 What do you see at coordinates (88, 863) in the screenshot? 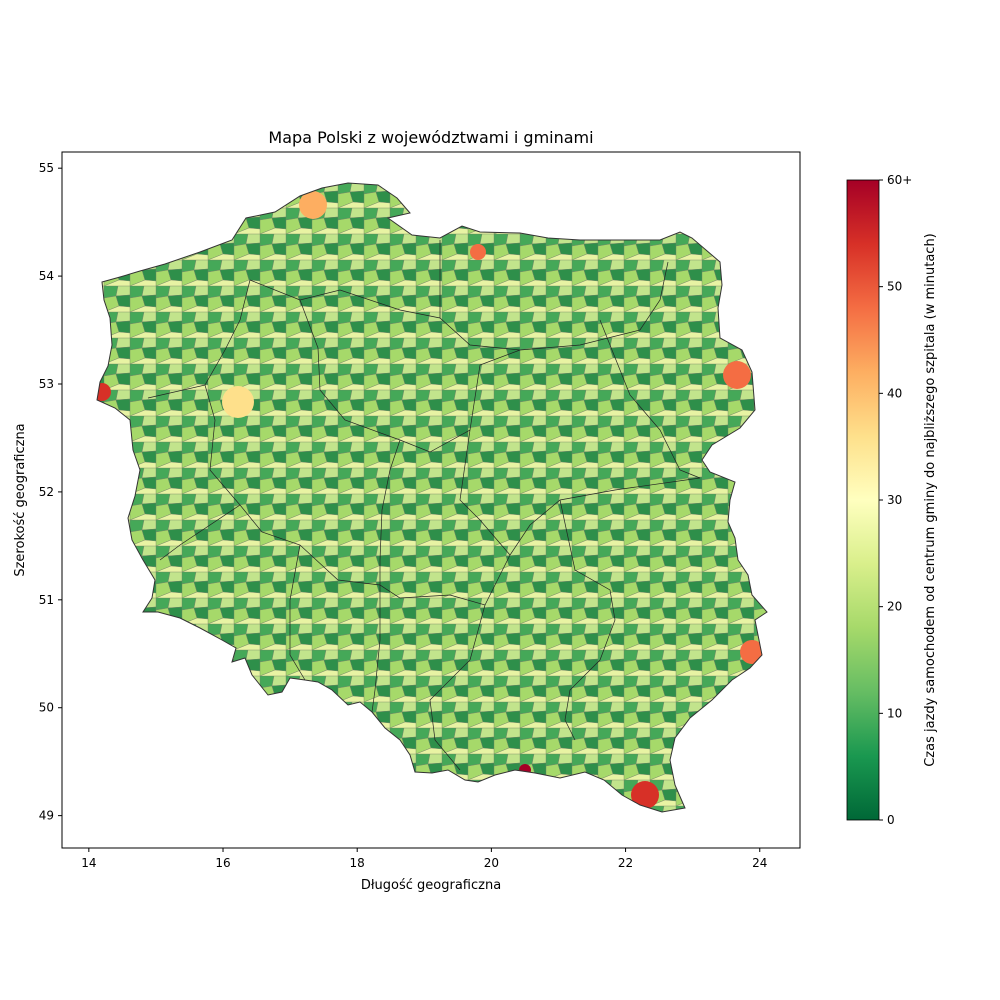
I see `x-tick-label: 14` at bounding box center [88, 863].